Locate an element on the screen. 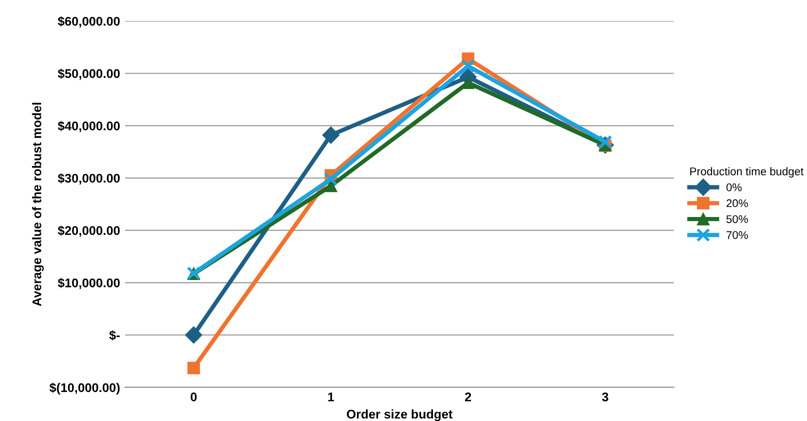 The height and width of the screenshot is (421, 807). y-tick-label: $50,000.00 is located at coordinates (89, 74).